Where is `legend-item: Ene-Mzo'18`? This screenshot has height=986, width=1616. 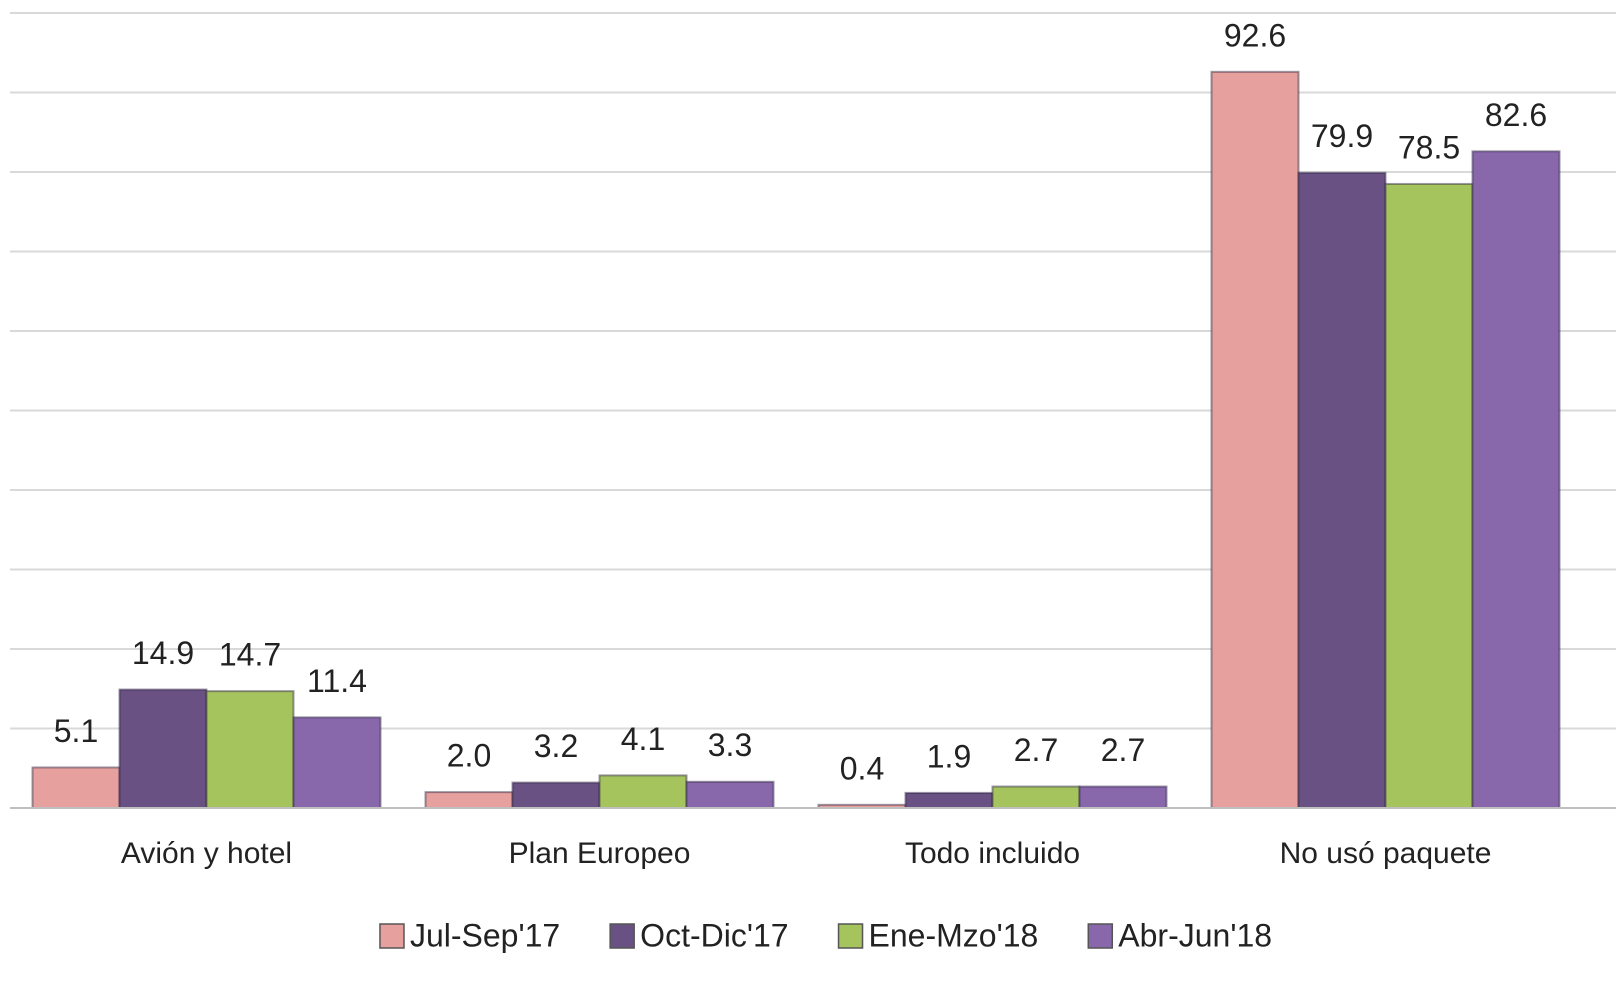 legend-item: Ene-Mzo'18 is located at coordinates (938, 935).